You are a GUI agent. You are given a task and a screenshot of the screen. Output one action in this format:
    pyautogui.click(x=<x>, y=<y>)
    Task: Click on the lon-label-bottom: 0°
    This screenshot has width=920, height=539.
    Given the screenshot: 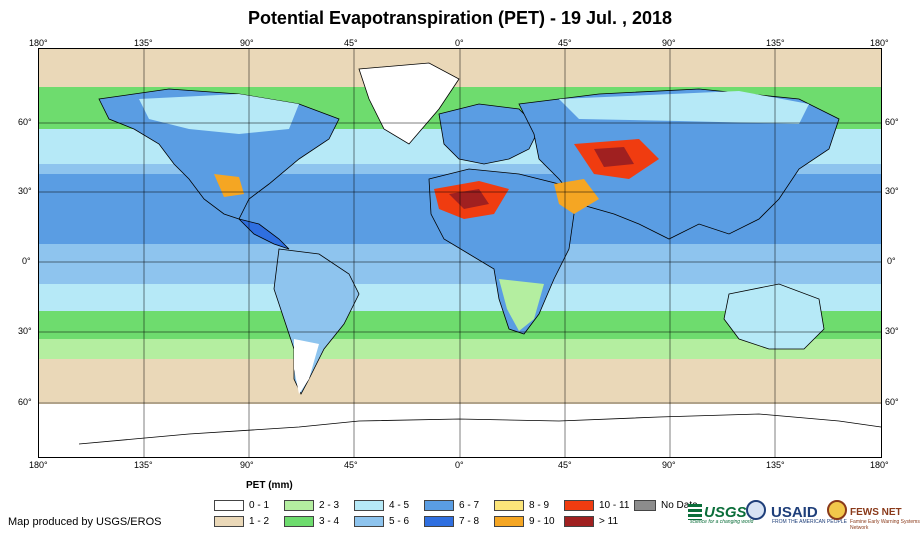 What is the action you would take?
    pyautogui.click(x=459, y=465)
    